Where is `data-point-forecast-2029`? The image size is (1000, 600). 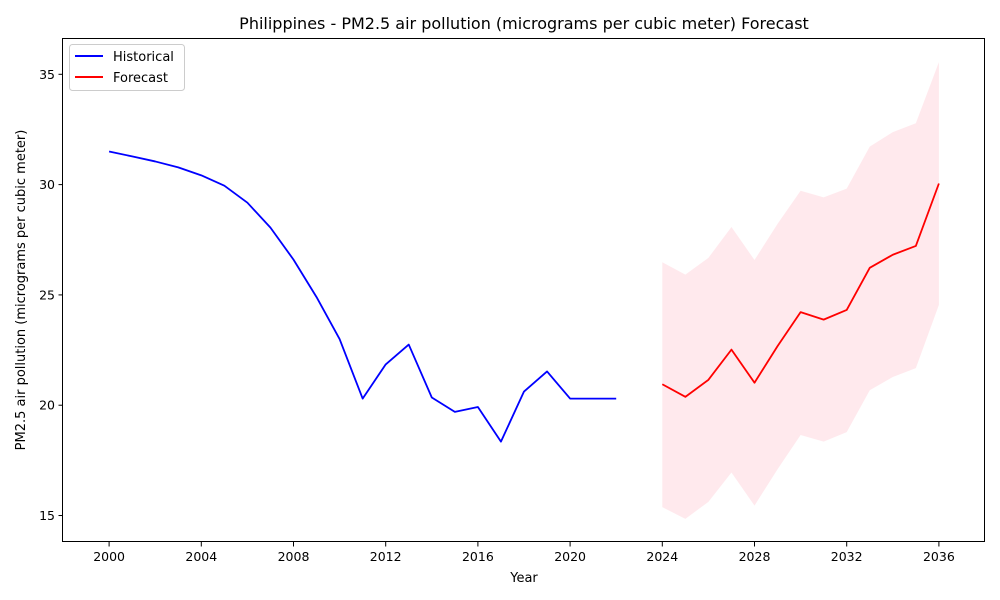
data-point-forecast-2029 is located at coordinates (778, 346).